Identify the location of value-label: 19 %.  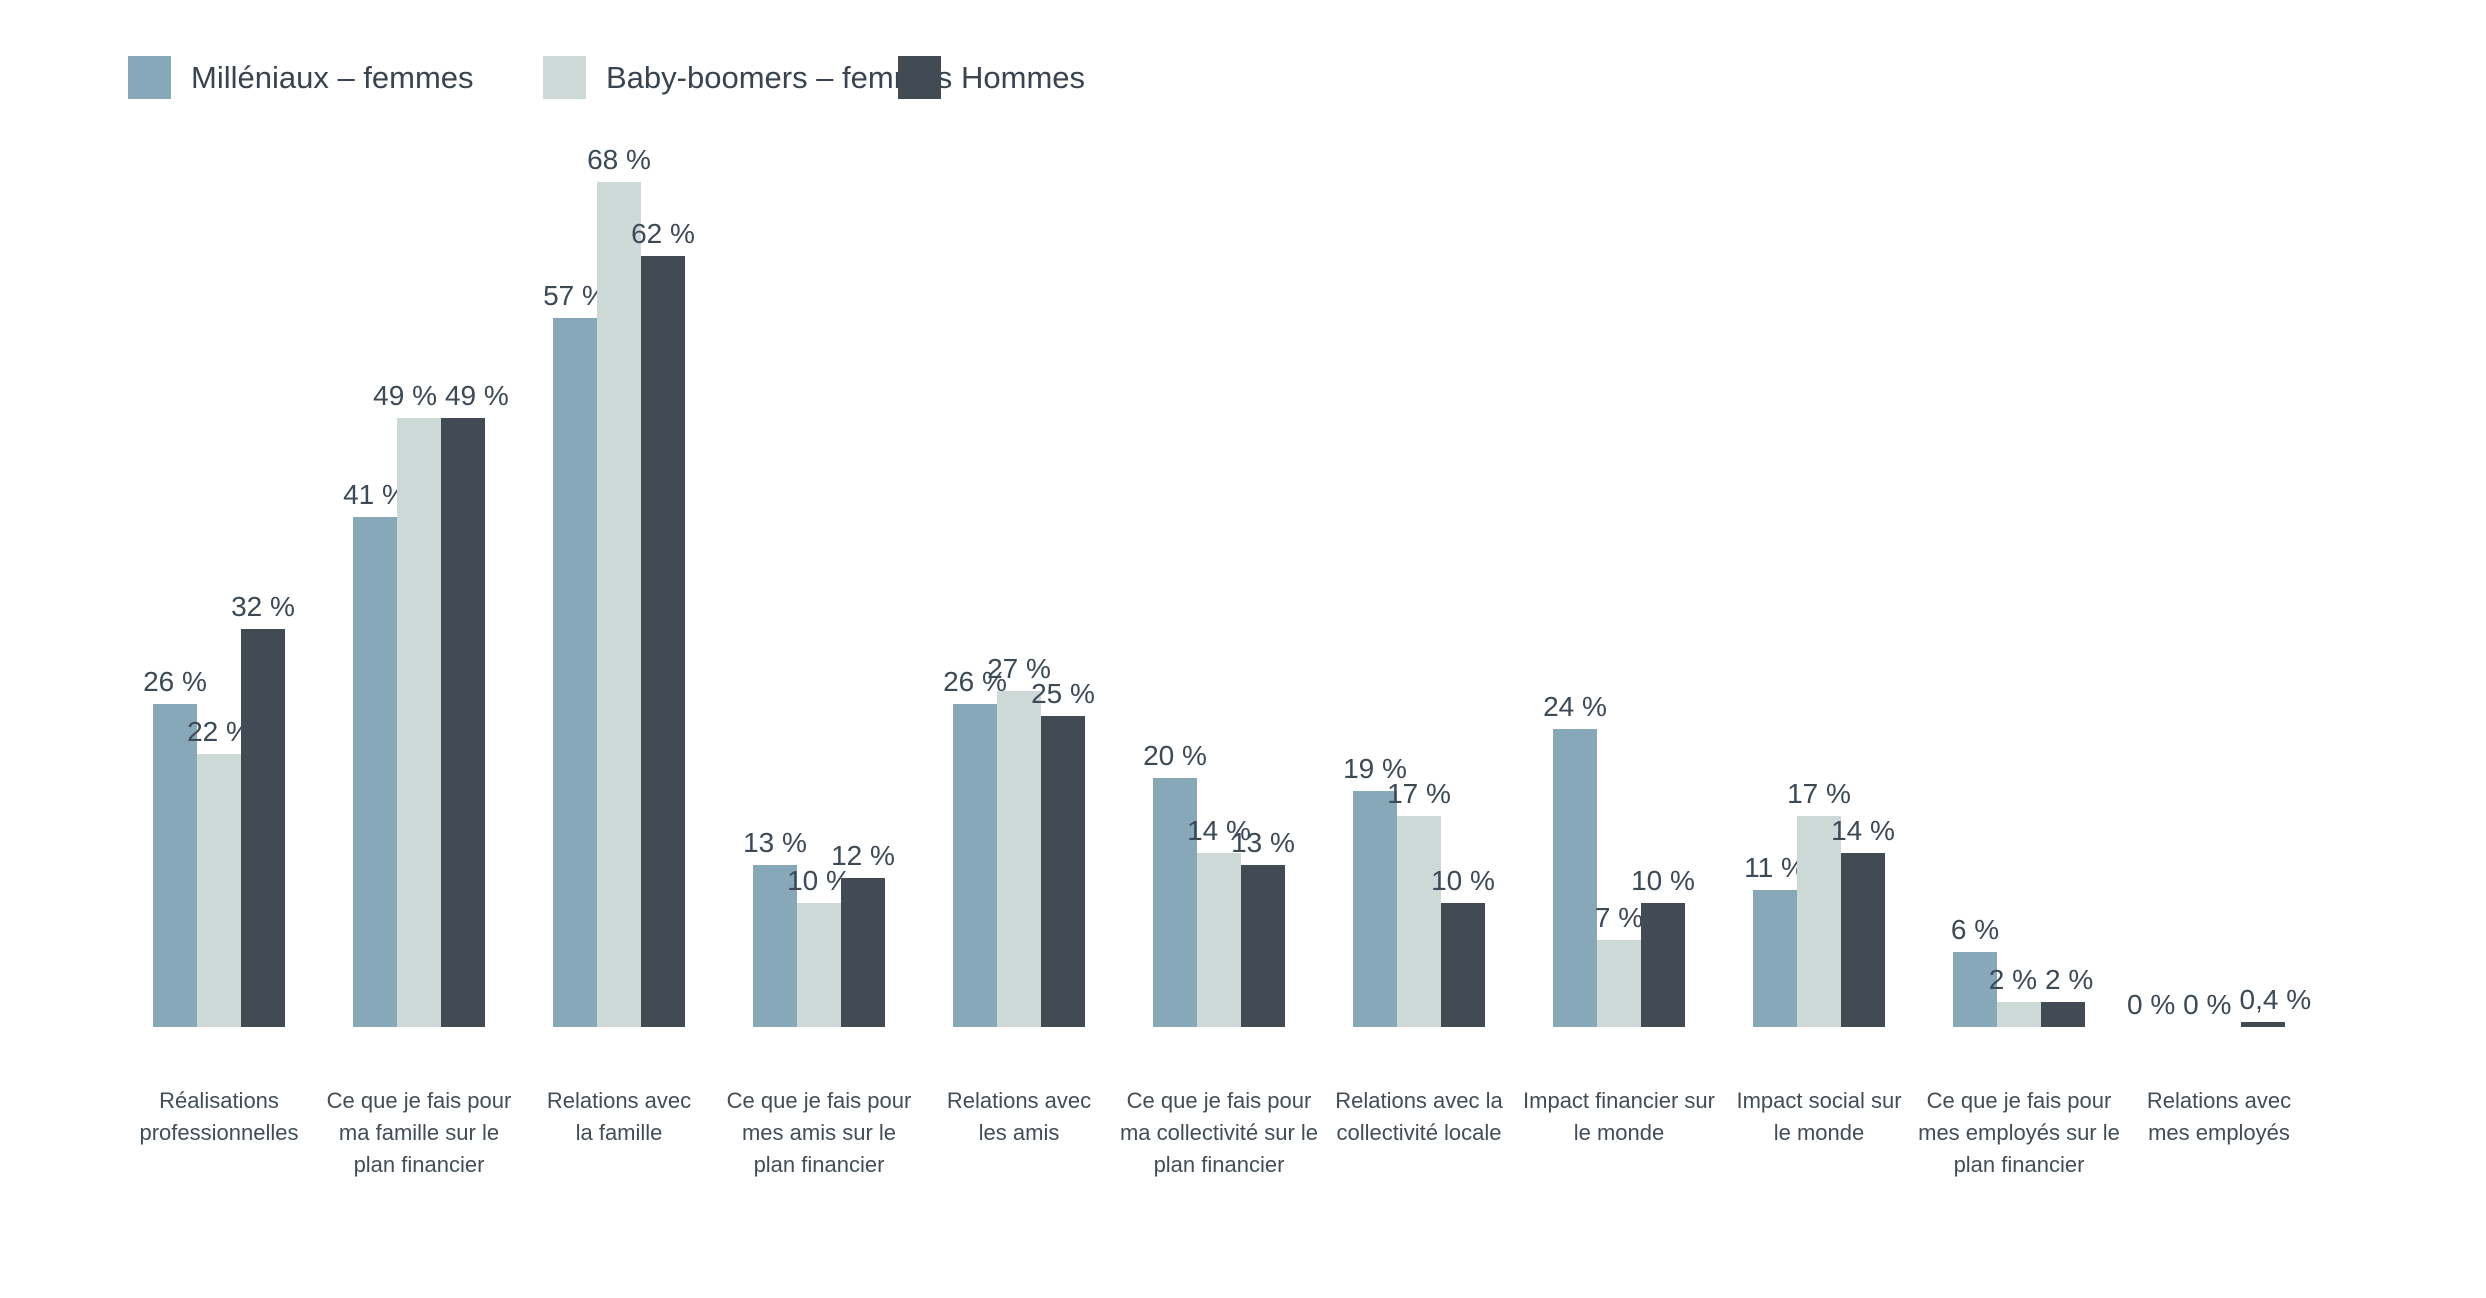
(1375, 768).